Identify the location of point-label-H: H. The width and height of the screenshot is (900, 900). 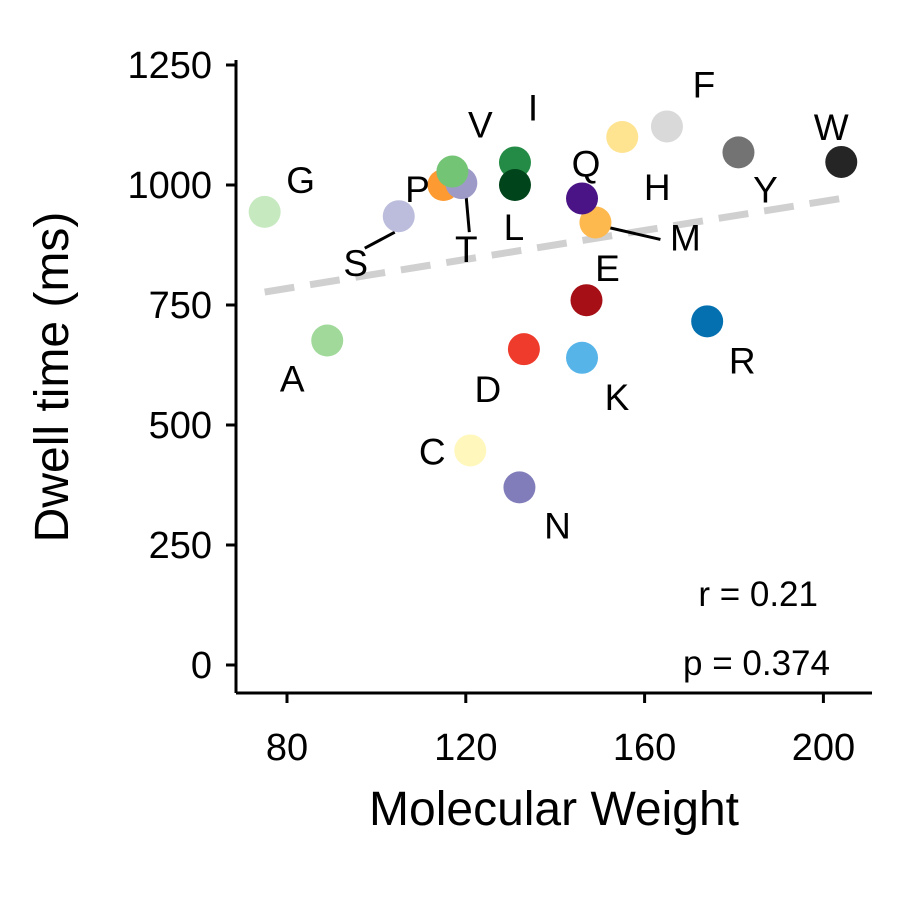
(657, 187).